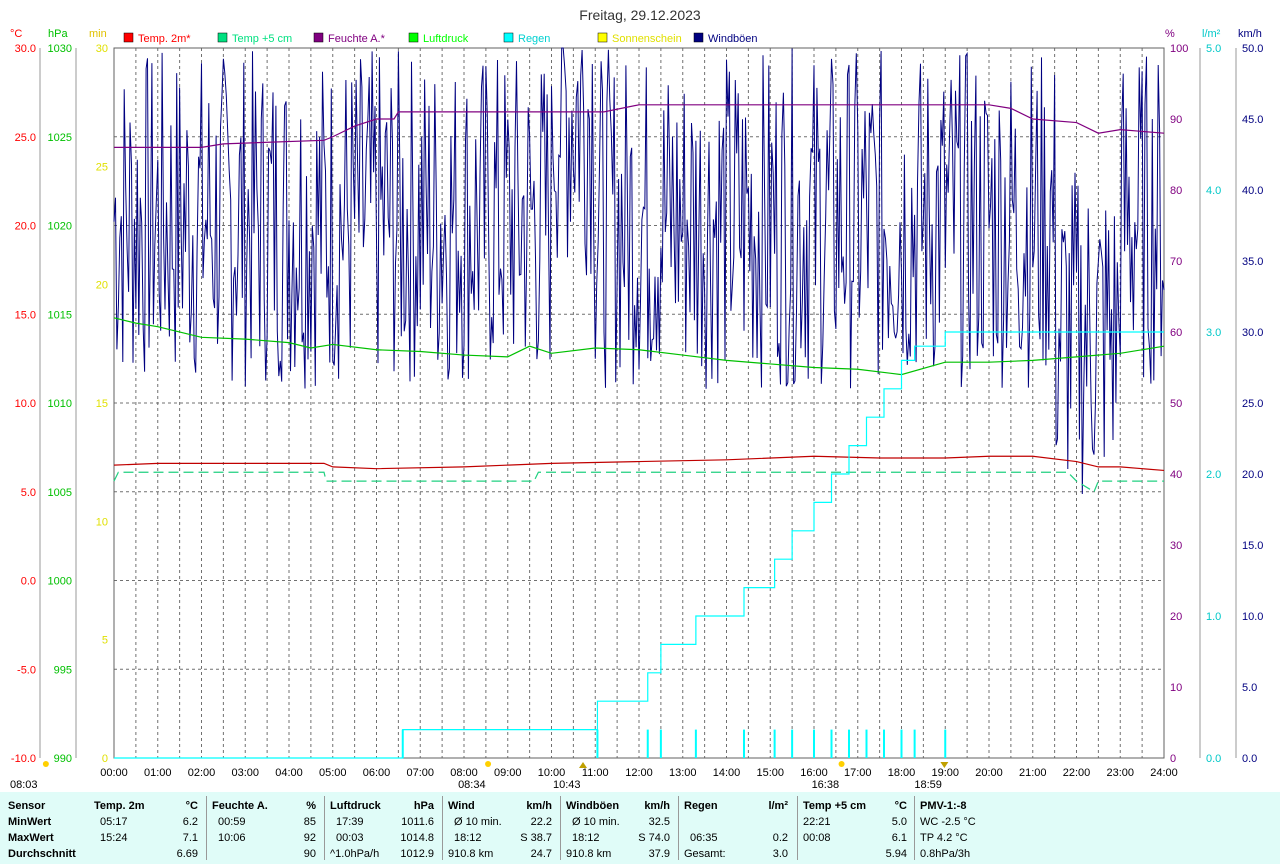  Describe the element at coordinates (446, 39) in the screenshot. I see `legend-label: Luftdruck` at that location.